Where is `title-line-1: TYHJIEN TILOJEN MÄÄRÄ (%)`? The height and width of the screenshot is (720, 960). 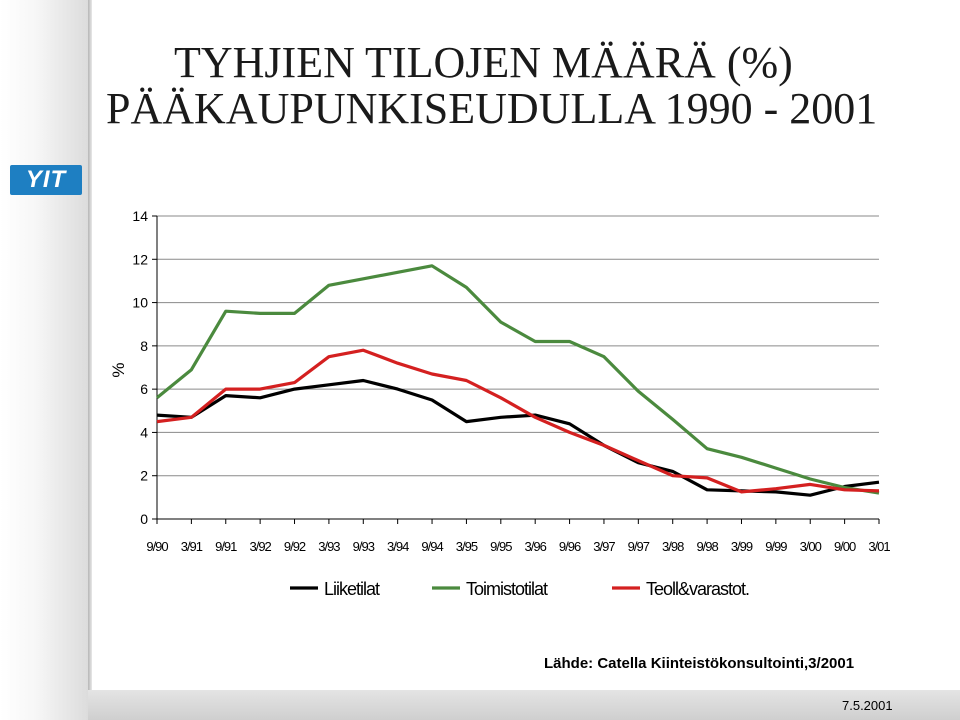
title-line-1: TYHJIEN TILOJEN MÄÄRÄ (%) is located at coordinates (483, 62).